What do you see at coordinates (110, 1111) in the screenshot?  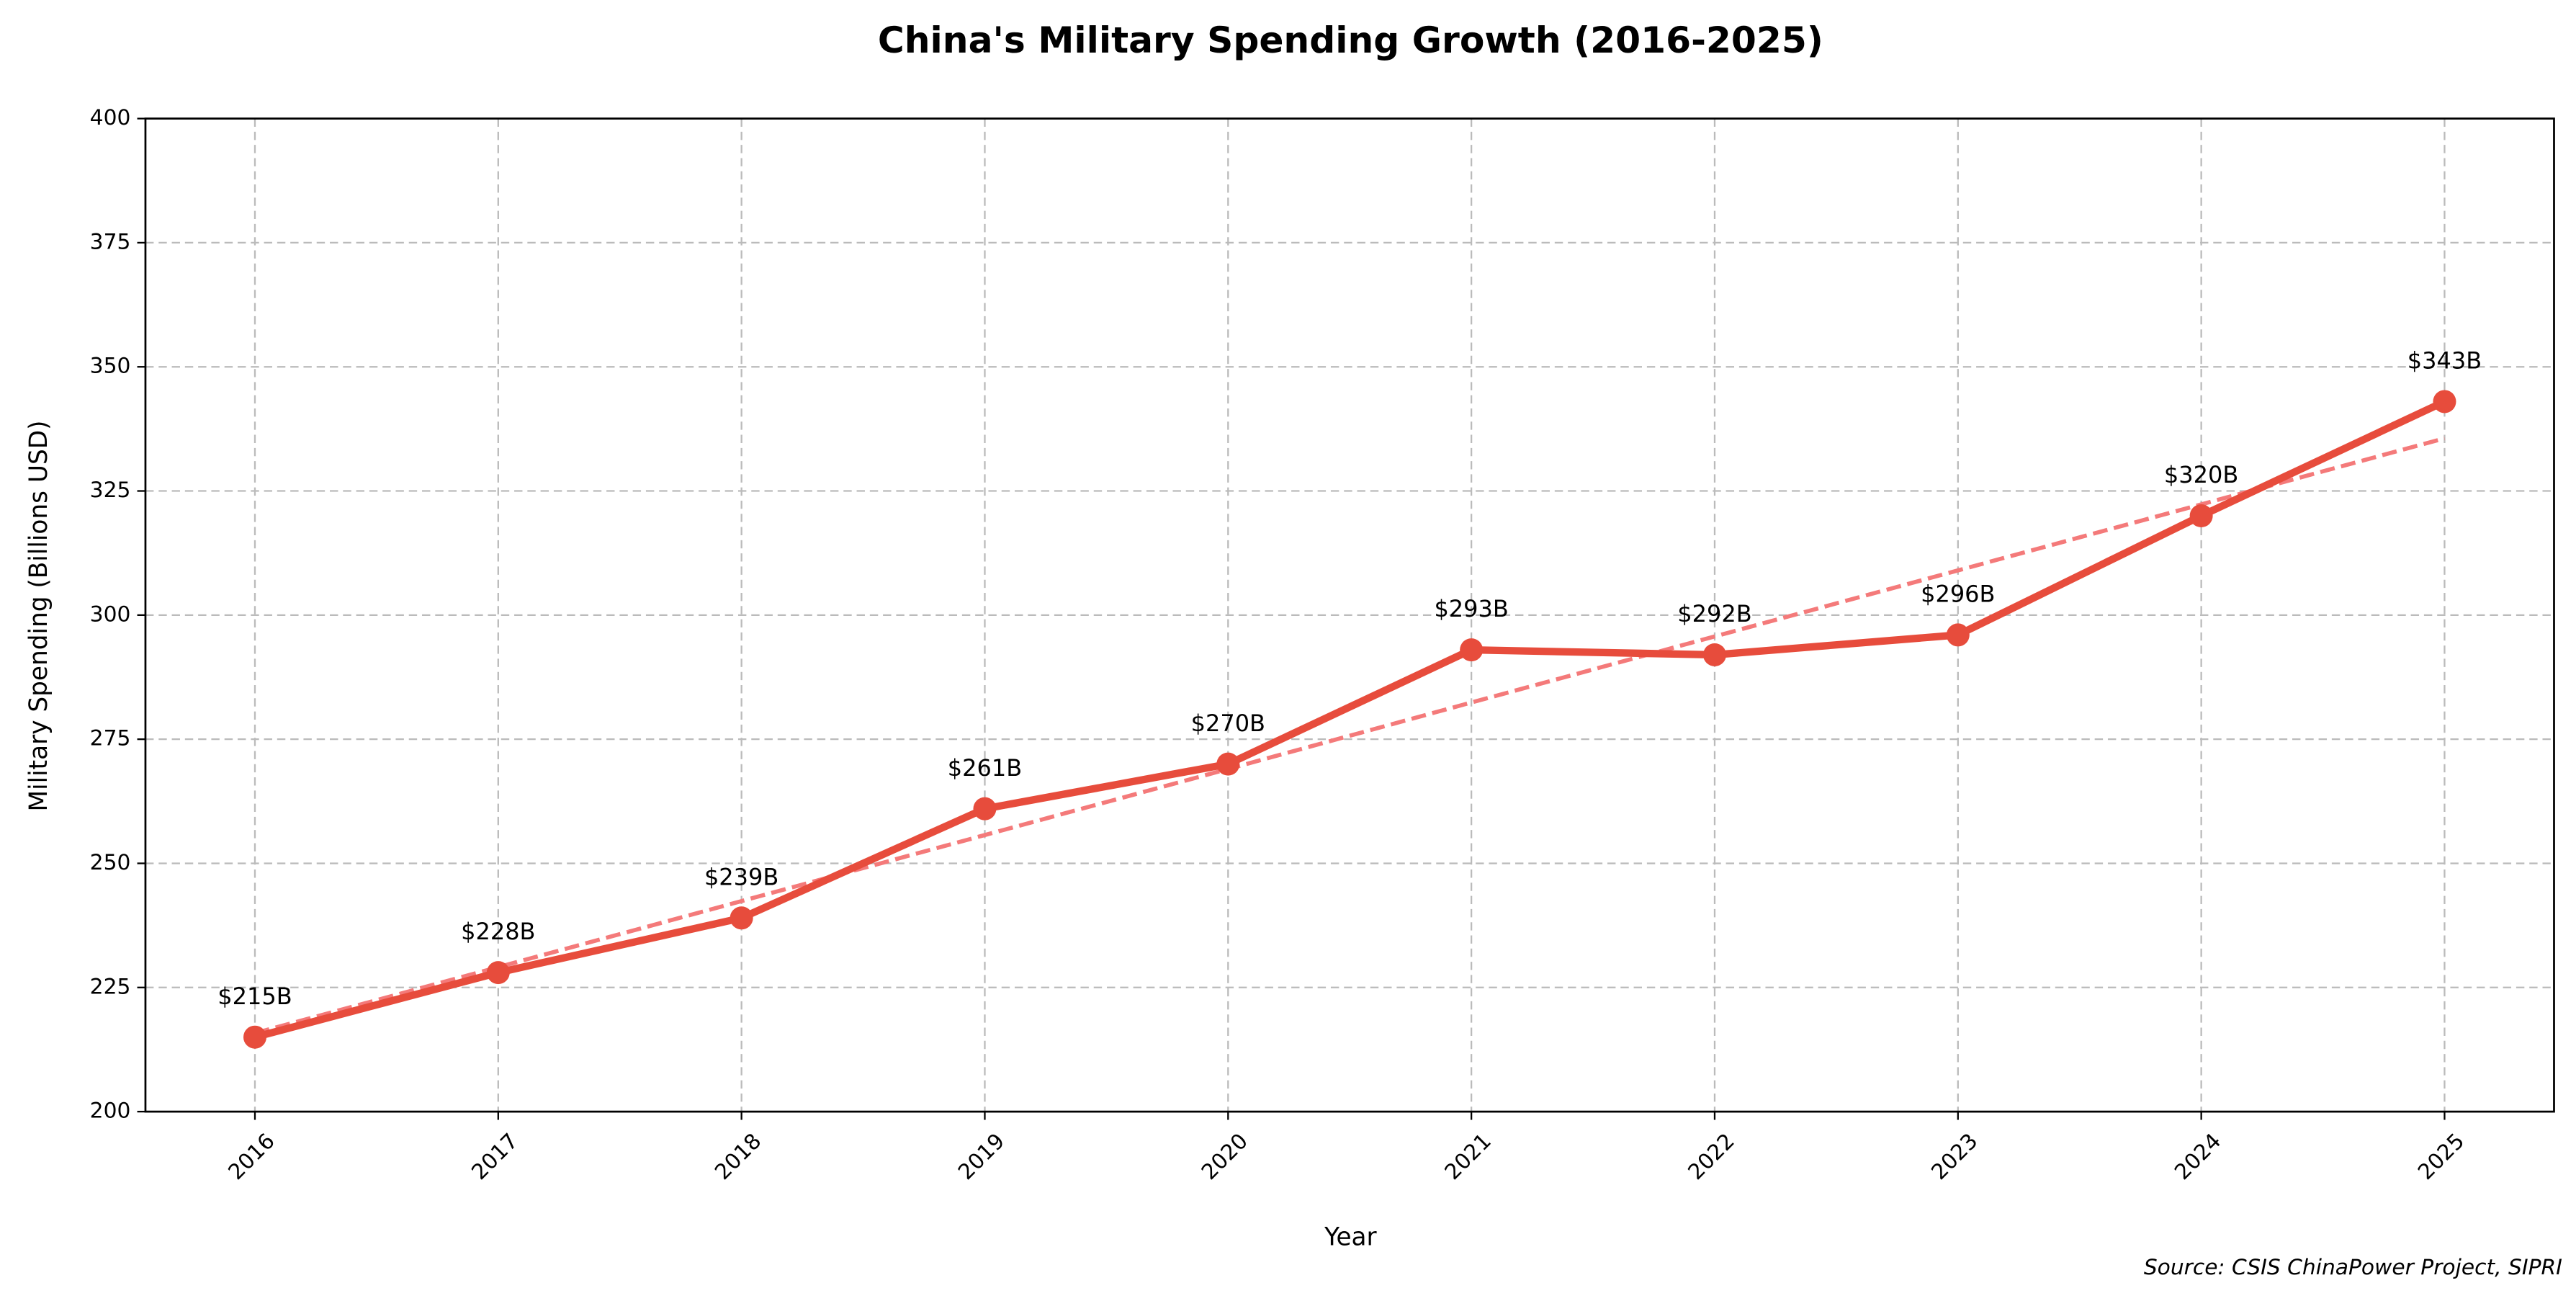 I see `y-tick-label: 200` at bounding box center [110, 1111].